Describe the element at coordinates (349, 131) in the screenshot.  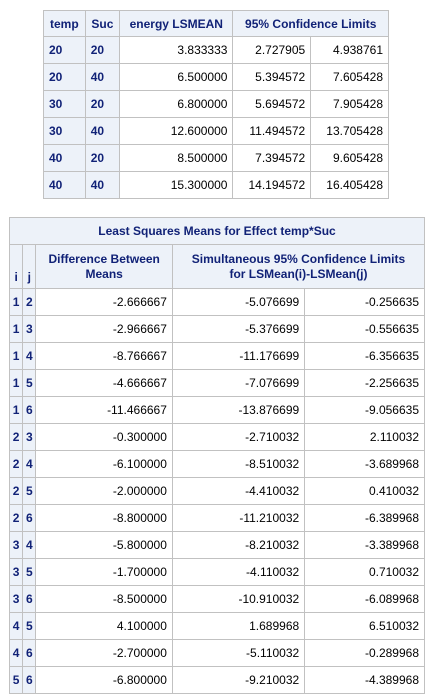
I see `cell-upper-limit: 13.705428` at that location.